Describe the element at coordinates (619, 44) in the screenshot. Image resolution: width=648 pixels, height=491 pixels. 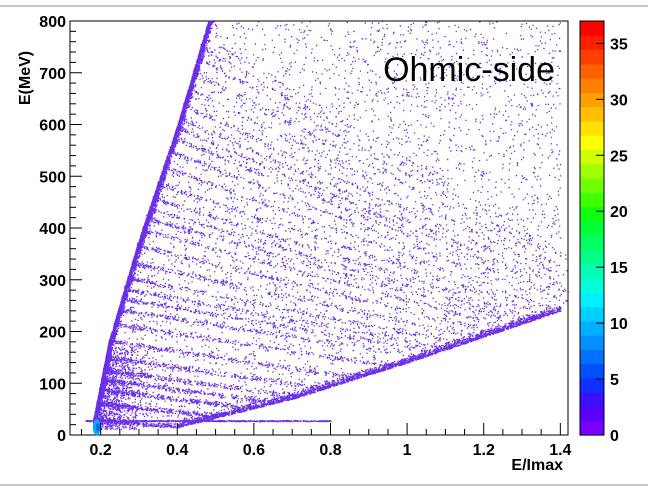
I see `colorbar-tick-label: 35` at that location.